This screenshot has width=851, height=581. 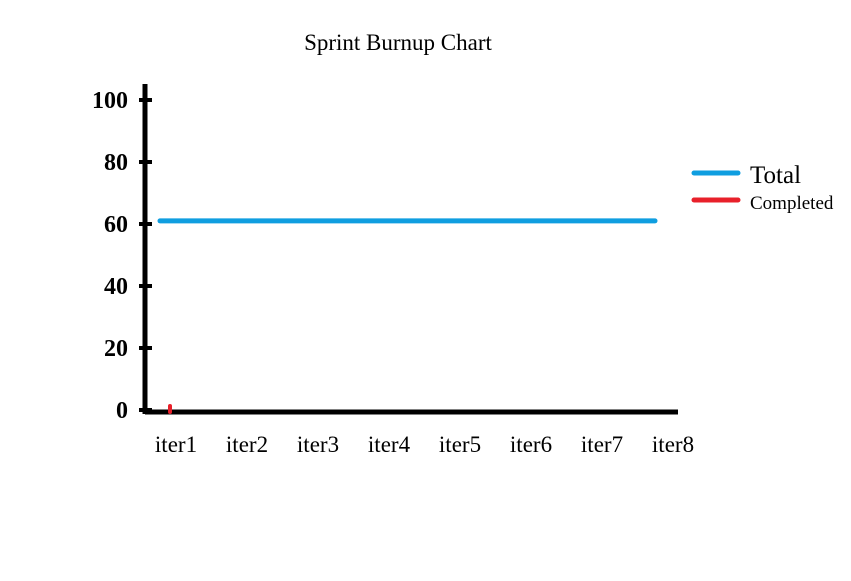 I want to click on legend: Total Completed, so click(x=762, y=188).